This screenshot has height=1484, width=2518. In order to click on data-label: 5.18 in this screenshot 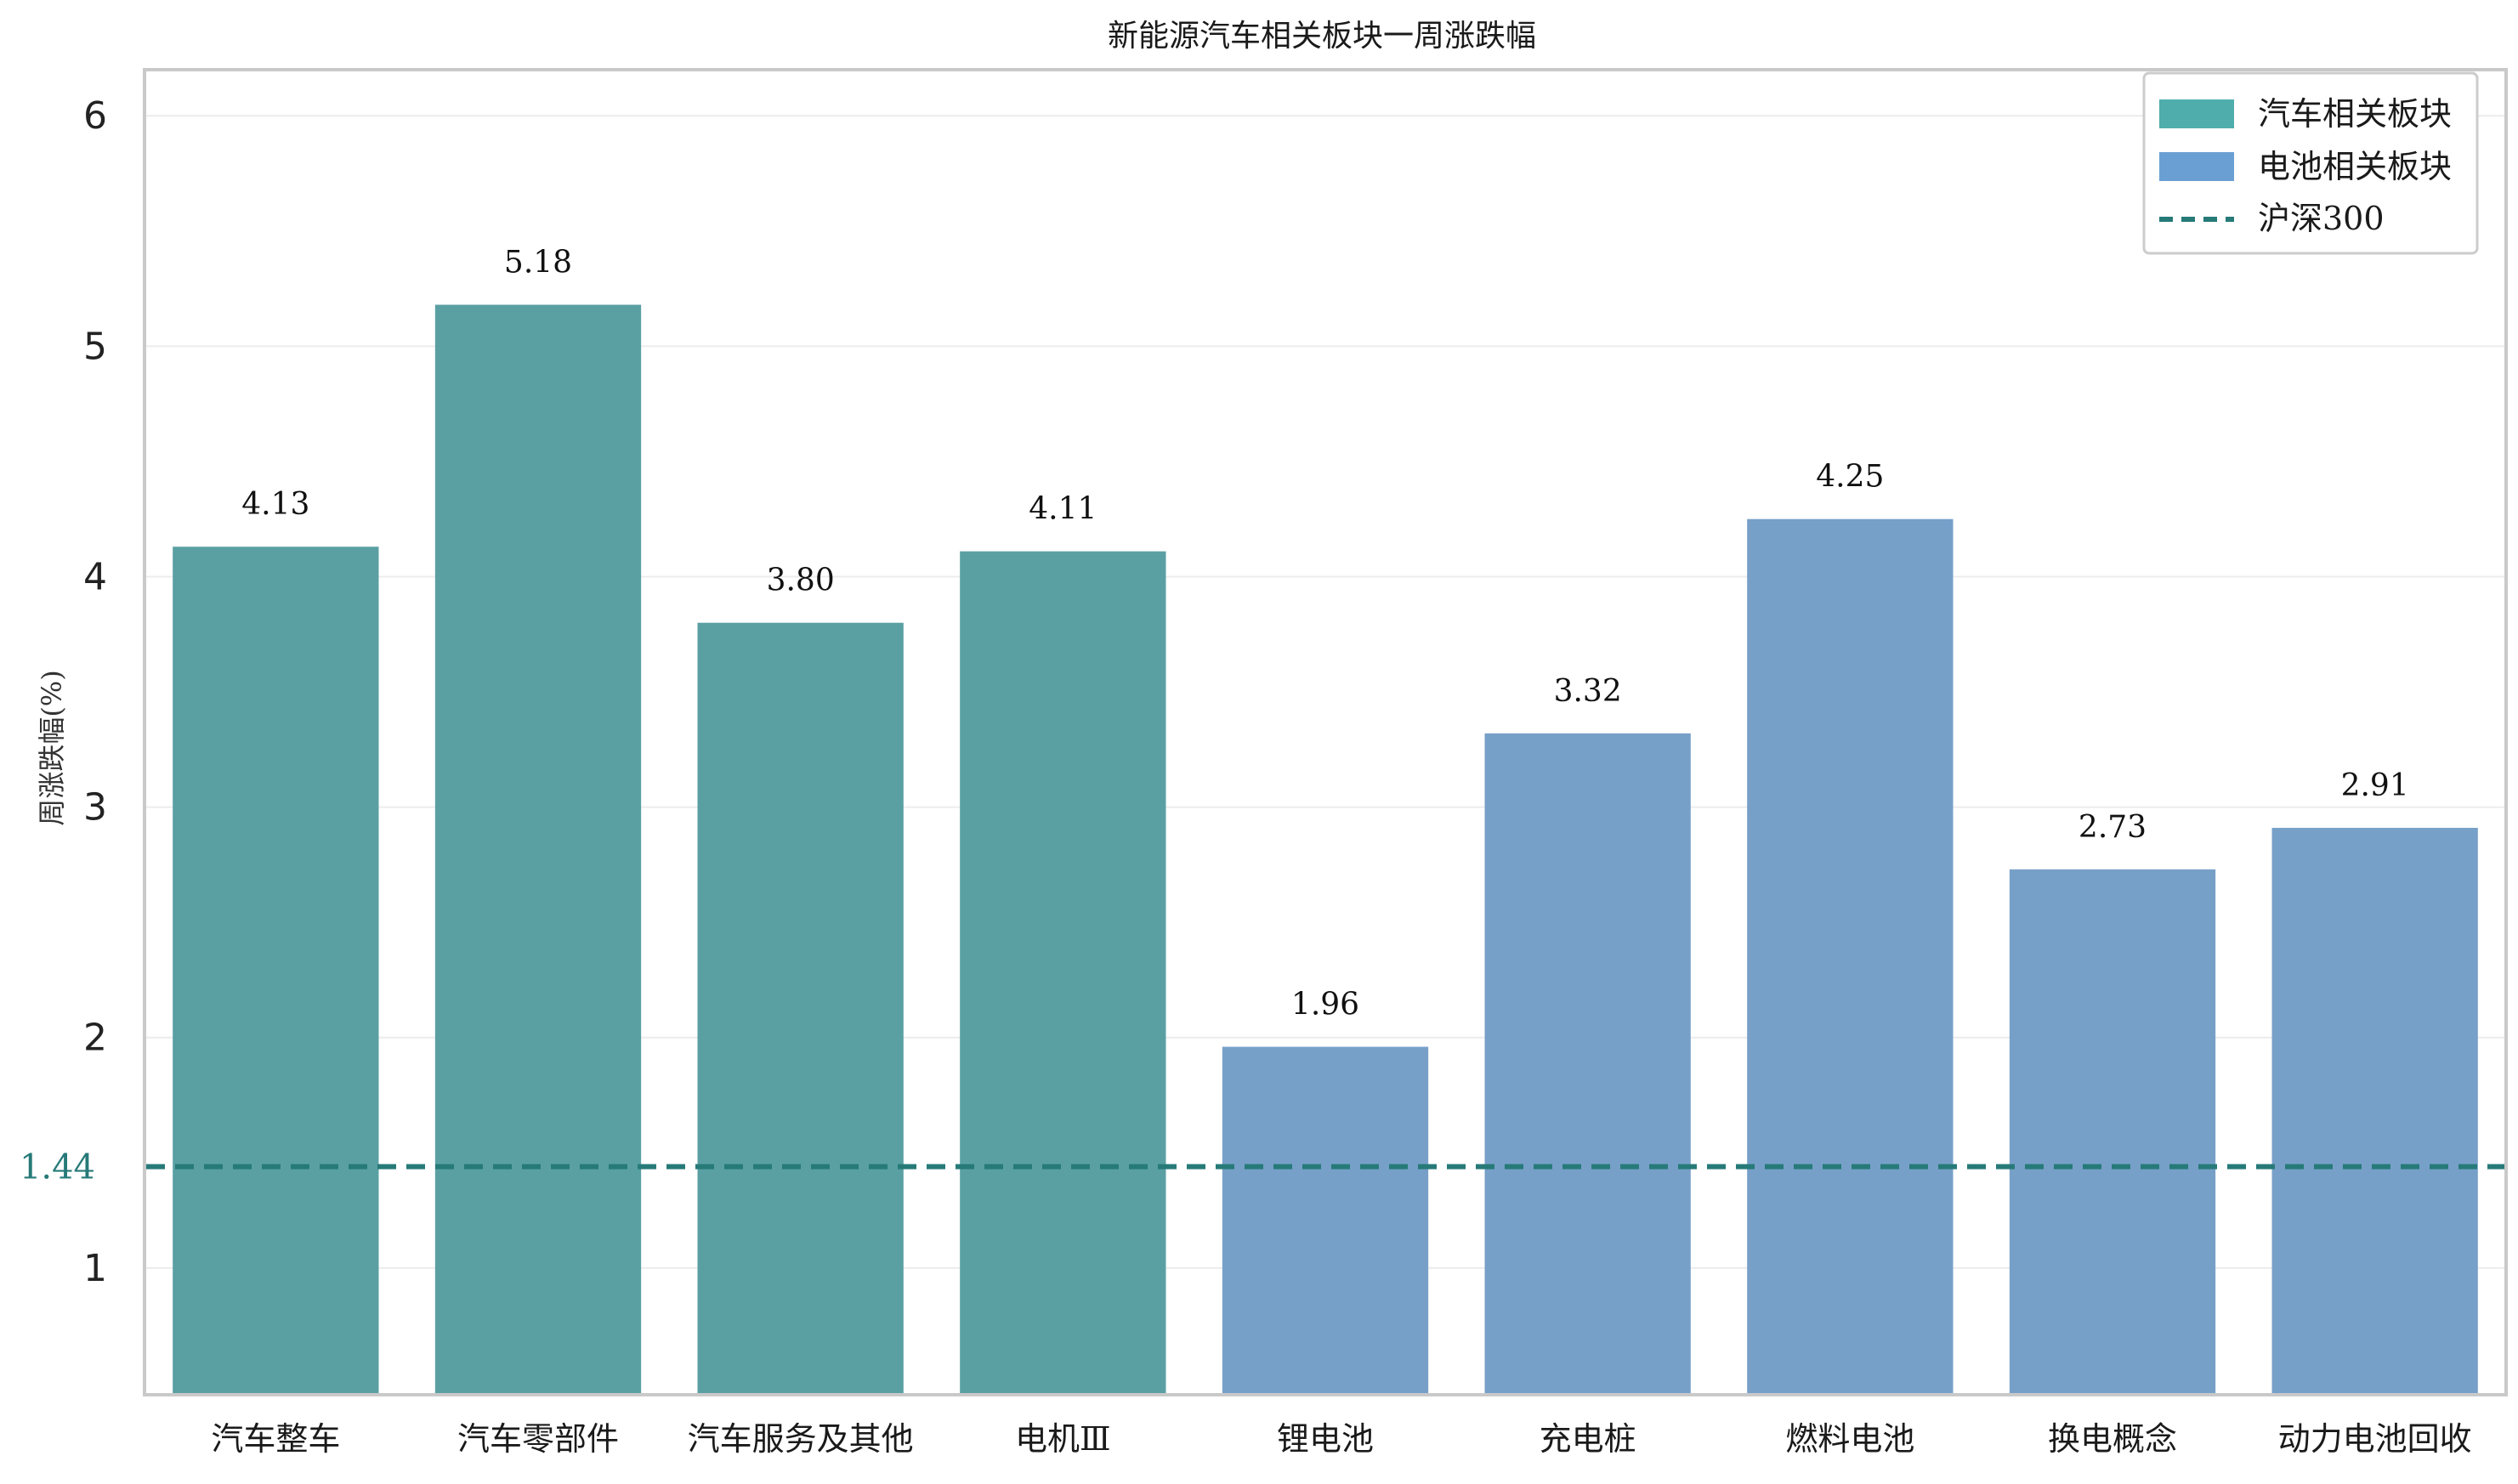, I will do `click(538, 263)`.